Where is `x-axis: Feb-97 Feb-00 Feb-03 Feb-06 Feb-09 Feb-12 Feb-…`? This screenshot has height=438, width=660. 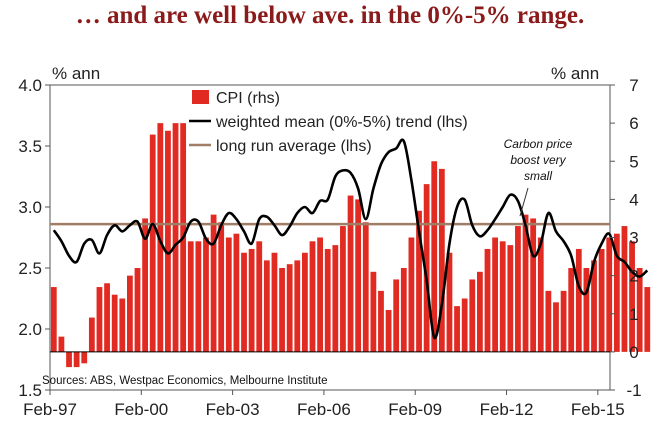 x-axis: Feb-97 Feb-00 Feb-03 Feb-06 Feb-09 Feb-12 Feb-… is located at coordinates (324, 404).